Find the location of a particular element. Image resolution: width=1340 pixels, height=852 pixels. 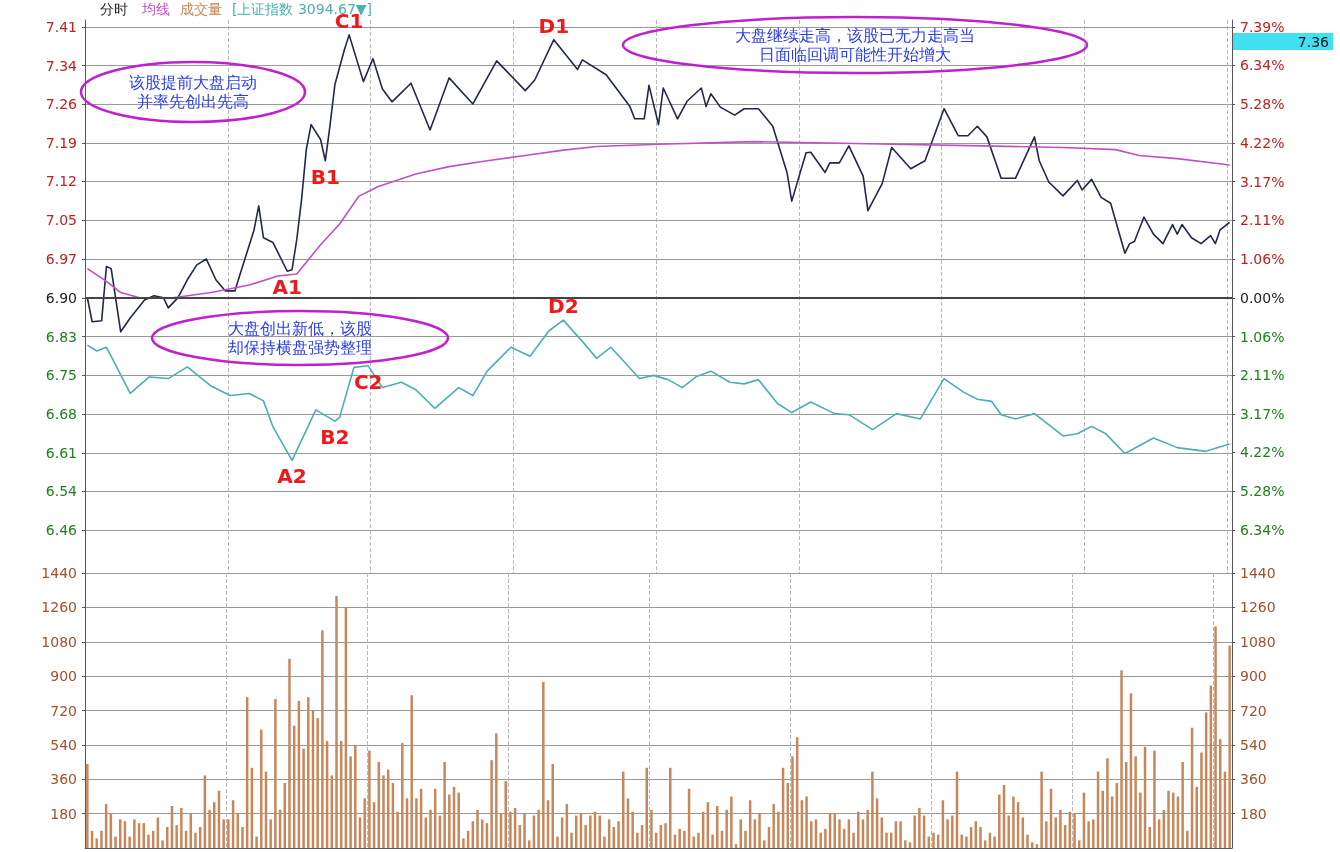

y-tick-label: 720 is located at coordinates (63, 710).